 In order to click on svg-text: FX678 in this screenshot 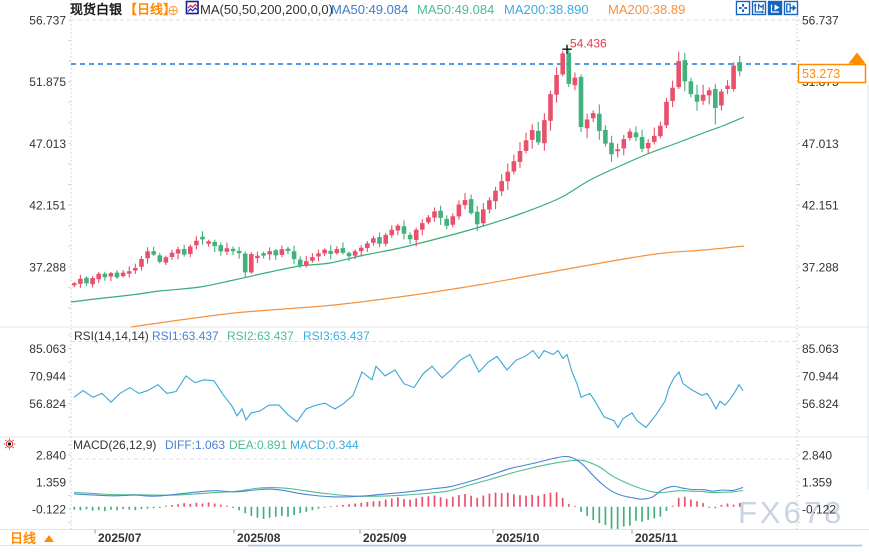, I will do `click(791, 512)`.